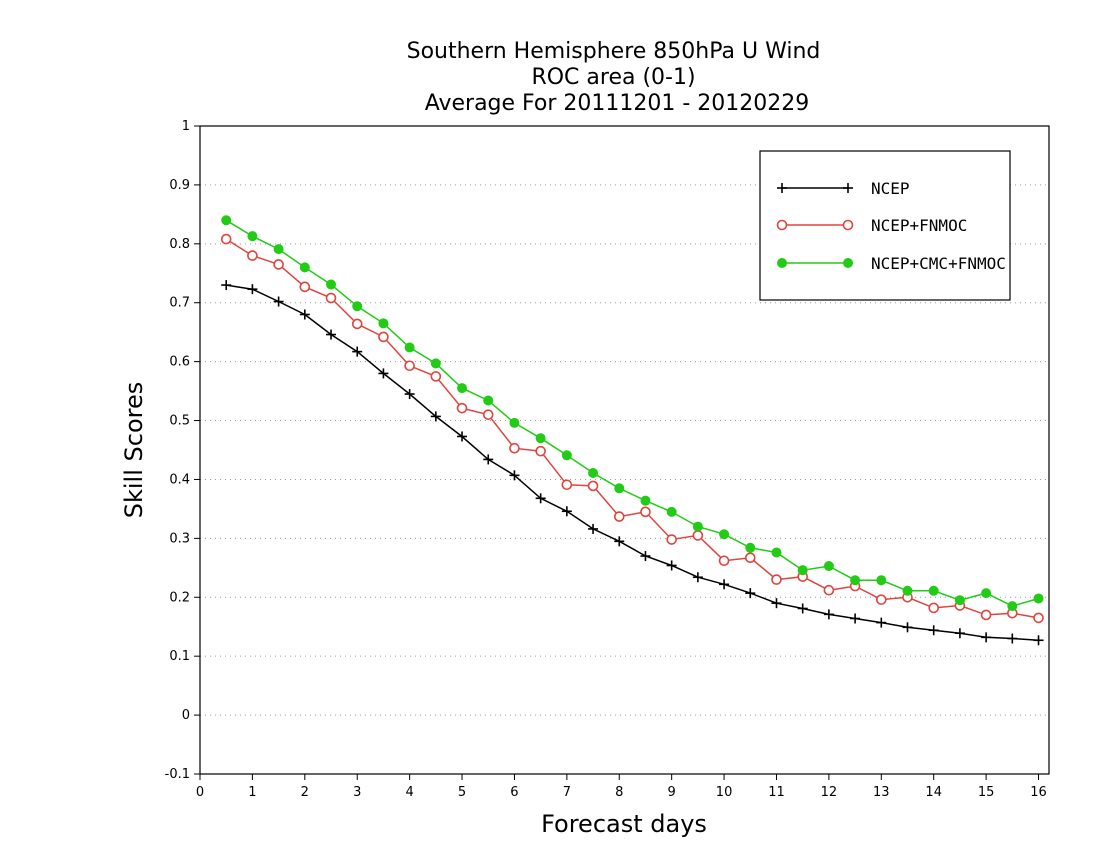 This screenshot has height=850, width=1100. I want to click on x-tick-label: 0, so click(200, 792).